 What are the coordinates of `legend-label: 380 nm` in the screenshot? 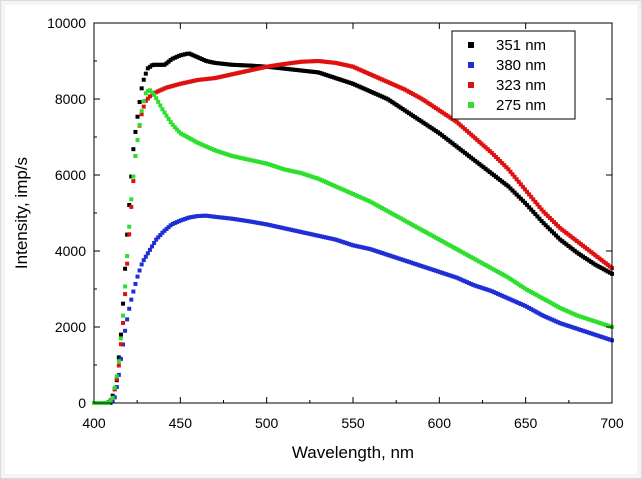 It's located at (521, 65).